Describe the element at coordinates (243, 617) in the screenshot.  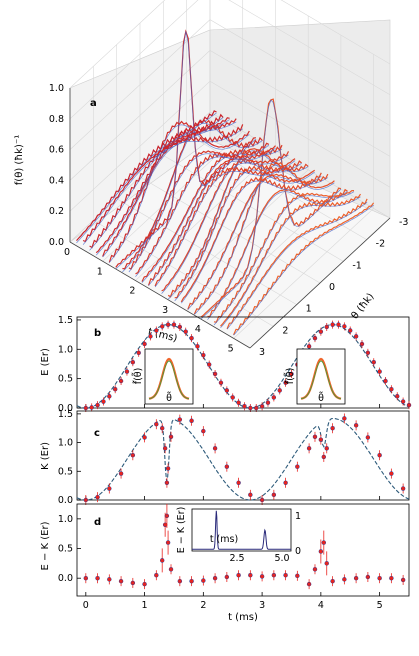
I see `panel-d-xlabel: t (ms)` at that location.